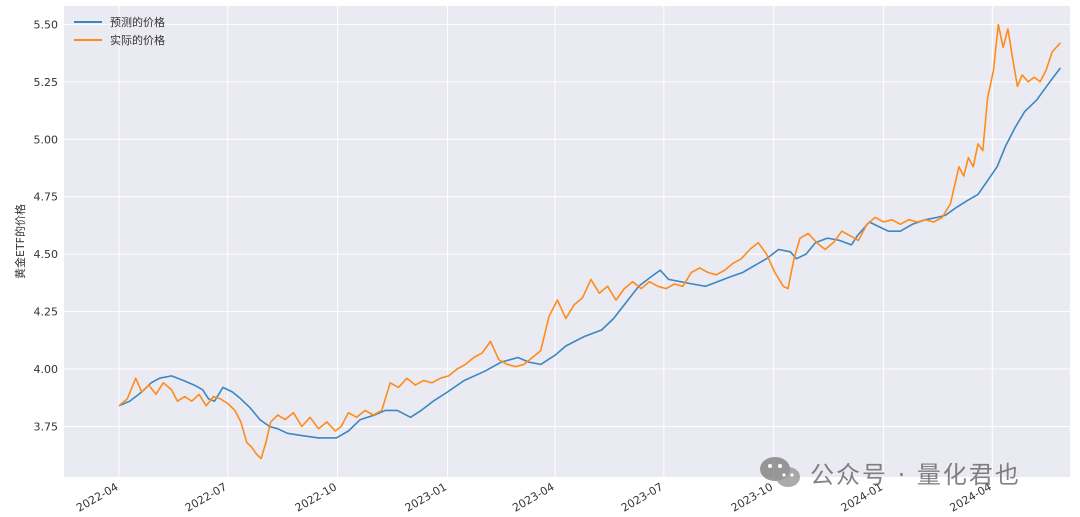 This screenshot has height=517, width=1080. I want to click on y-tick-label: 5.00, so click(46, 139).